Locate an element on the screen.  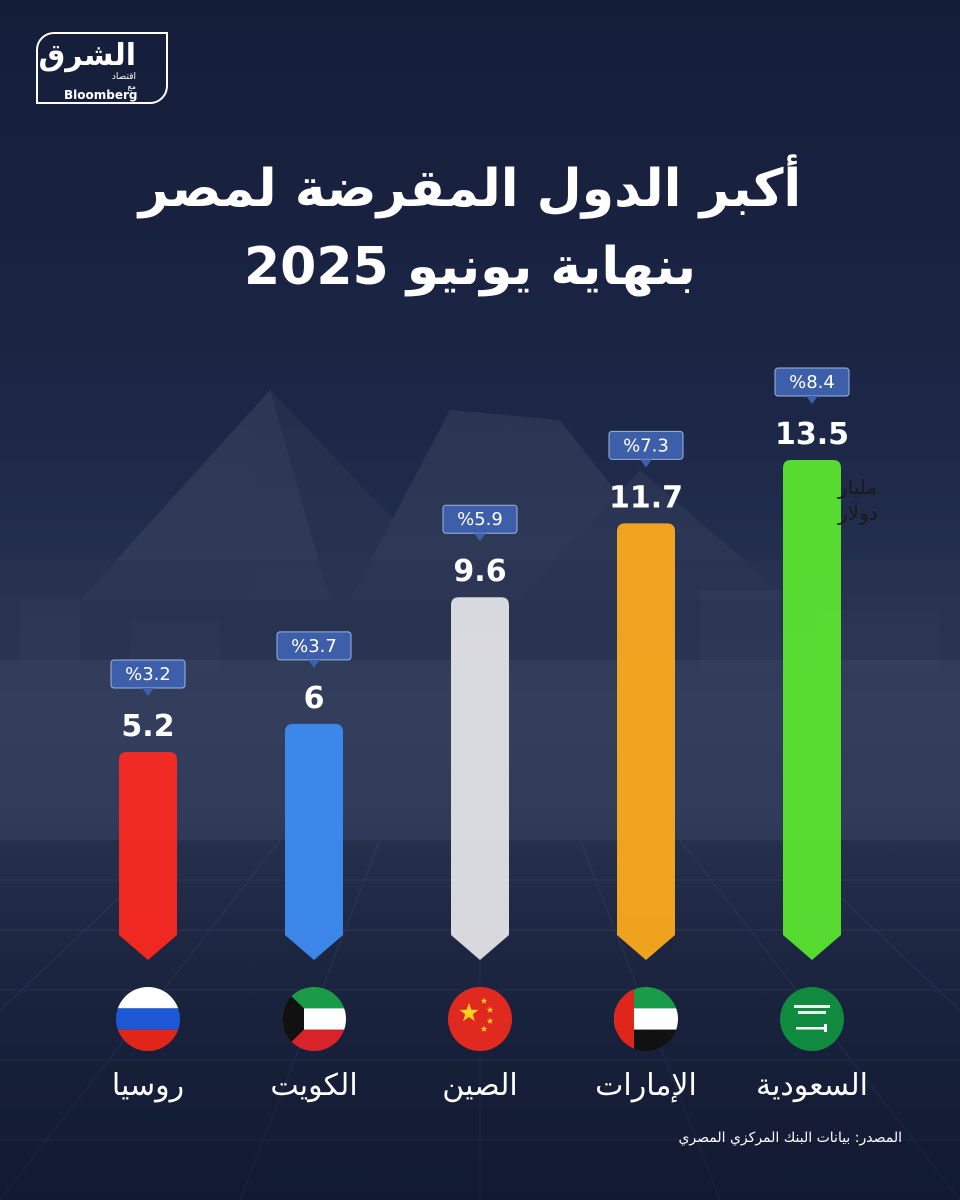
value-label: 11.7 is located at coordinates (646, 497).